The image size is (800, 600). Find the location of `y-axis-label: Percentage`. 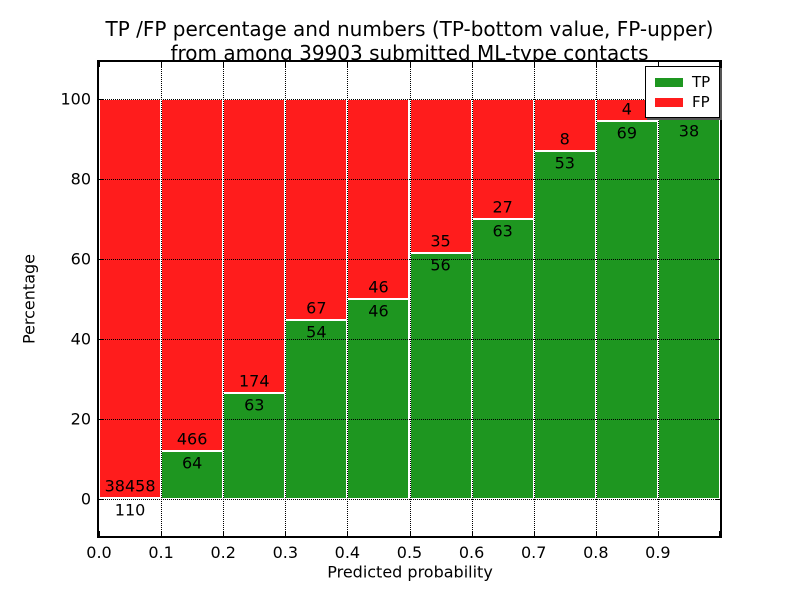

y-axis-label: Percentage is located at coordinates (29, 299).